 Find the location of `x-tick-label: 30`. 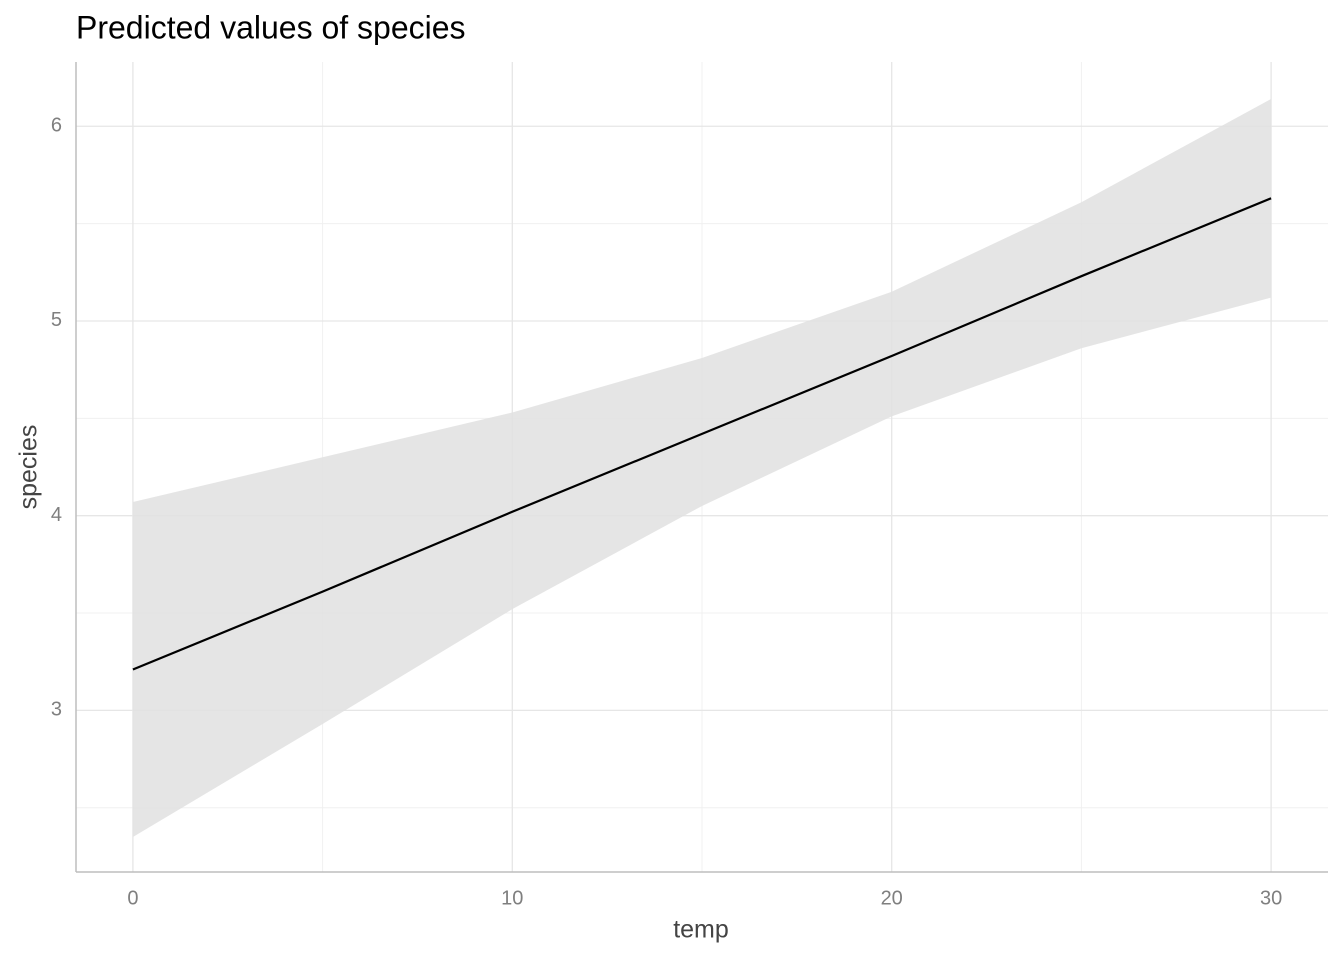

x-tick-label: 30 is located at coordinates (1271, 898).